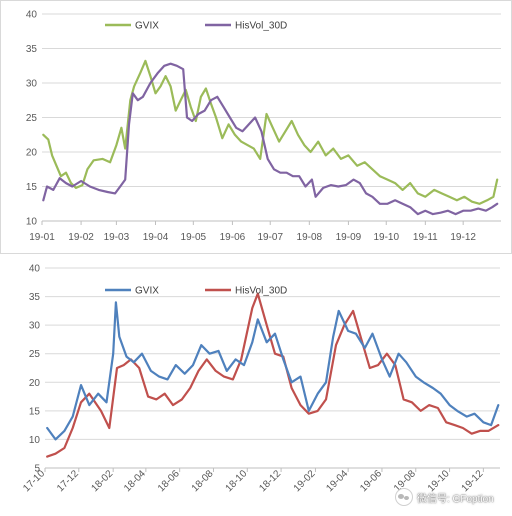 The width and height of the screenshot is (512, 516). Describe the element at coordinates (135, 481) in the screenshot. I see `x-tick-label: 18-04` at that location.